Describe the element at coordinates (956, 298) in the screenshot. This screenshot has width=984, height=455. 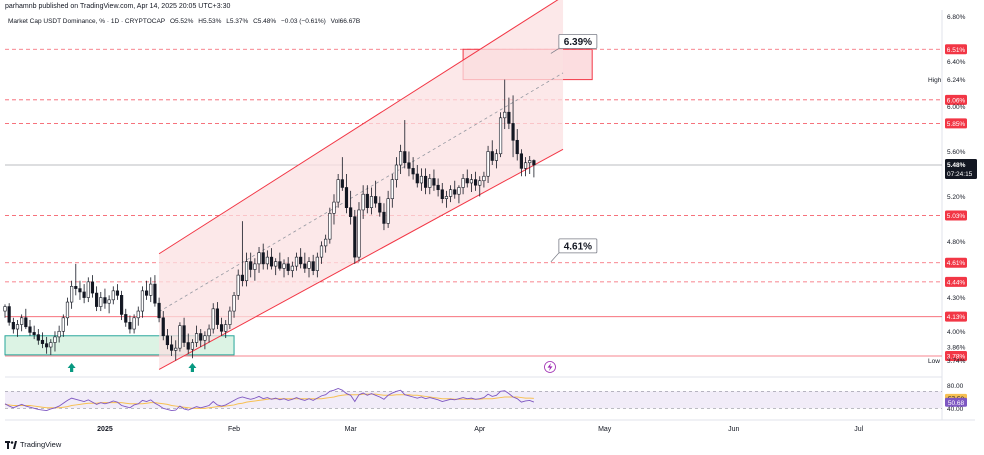
I see `price-tick-8: 4.30%` at that location.